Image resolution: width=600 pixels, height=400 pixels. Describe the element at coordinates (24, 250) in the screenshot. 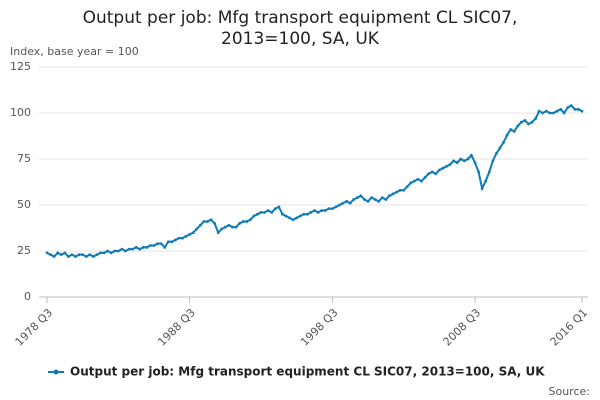

I see `y-tick-label: 25` at that location.